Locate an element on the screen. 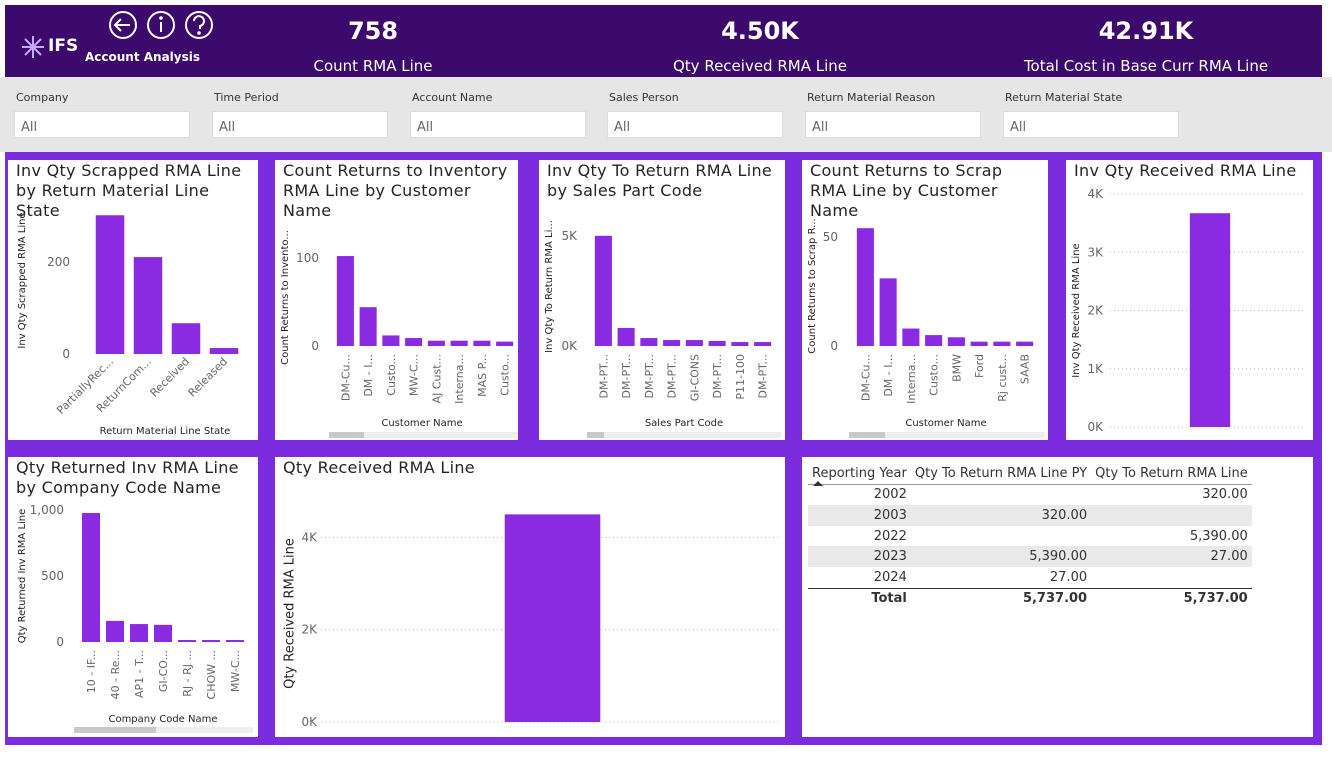 Image resolution: width=1332 pixels, height=757 pixels. filter-label: Return Material Reason is located at coordinates (871, 97).